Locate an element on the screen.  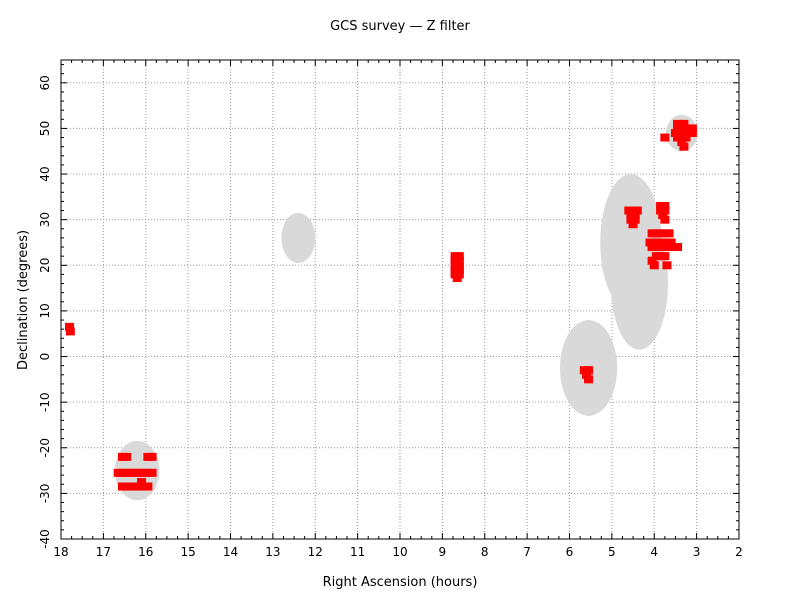
y-tick-label: -10 is located at coordinates (45, 402).